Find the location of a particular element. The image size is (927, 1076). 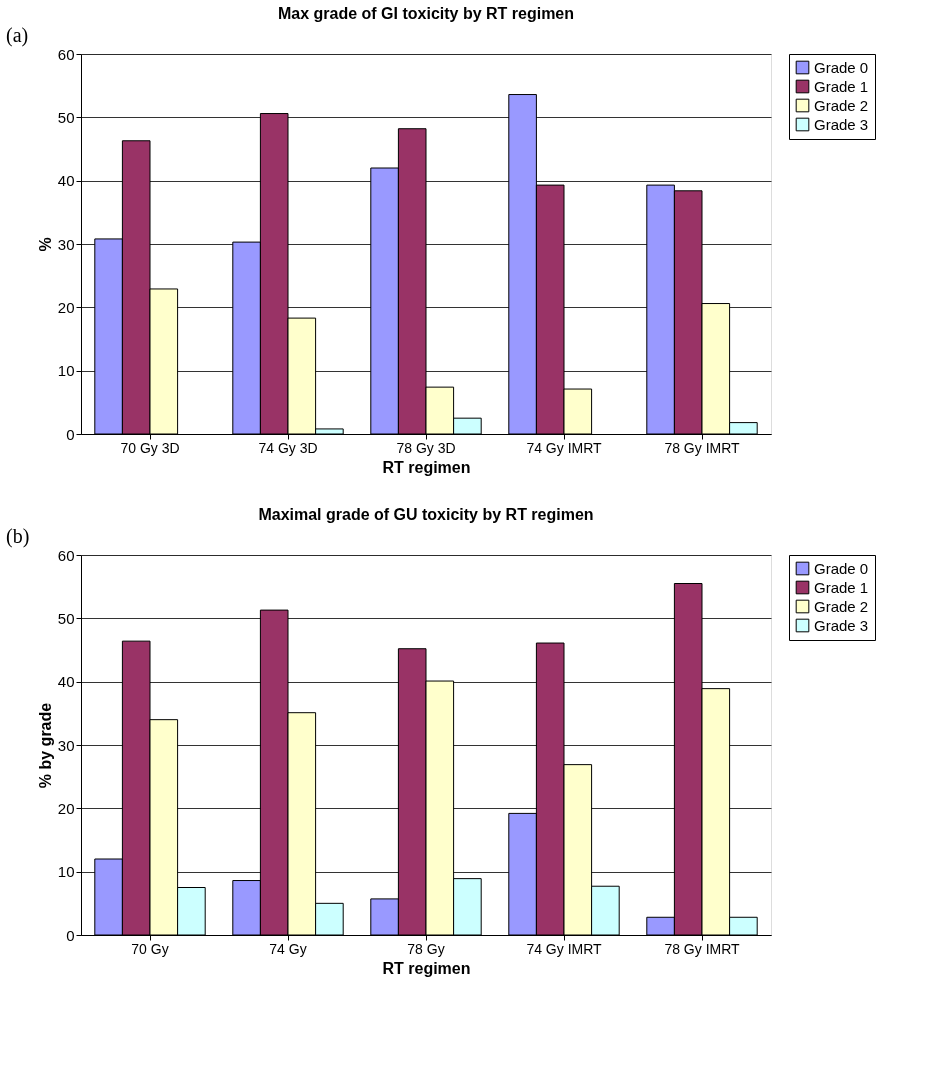

x-tick-label: 78 Gy is located at coordinates (426, 948).